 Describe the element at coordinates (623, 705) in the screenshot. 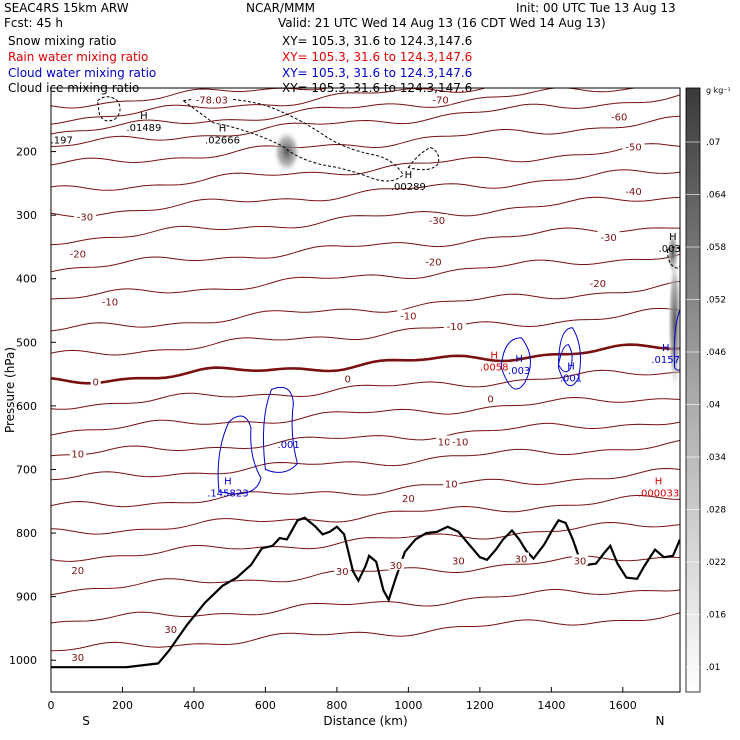

I see `x-tick-label: 1600` at that location.